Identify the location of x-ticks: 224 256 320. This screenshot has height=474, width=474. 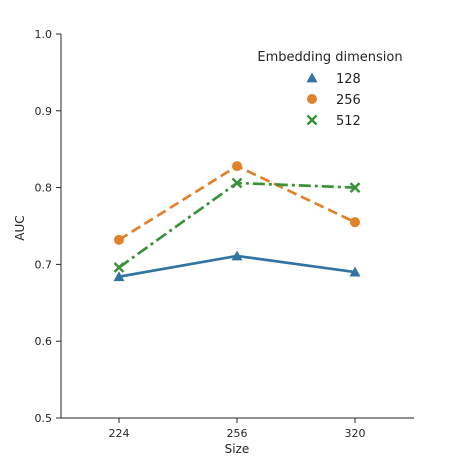
(237, 429).